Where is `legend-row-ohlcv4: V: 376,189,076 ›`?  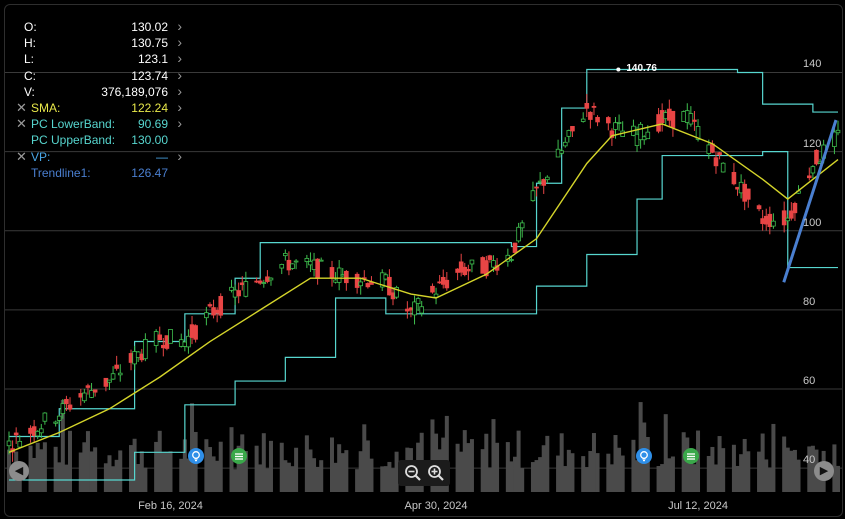 legend-row-ohlcv4: V: 376,189,076 › is located at coordinates (99, 91).